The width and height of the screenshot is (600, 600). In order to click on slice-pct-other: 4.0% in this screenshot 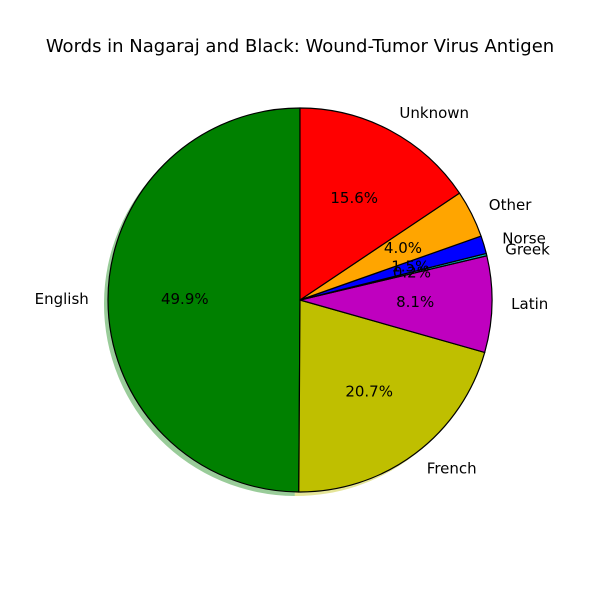, I will do `click(403, 248)`.